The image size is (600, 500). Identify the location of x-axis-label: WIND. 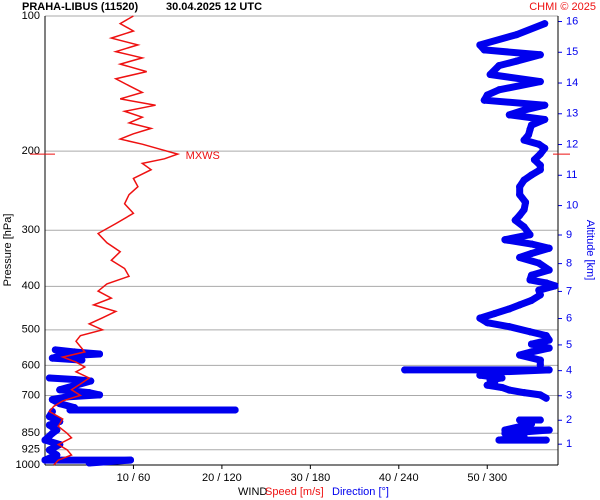
(252, 492).